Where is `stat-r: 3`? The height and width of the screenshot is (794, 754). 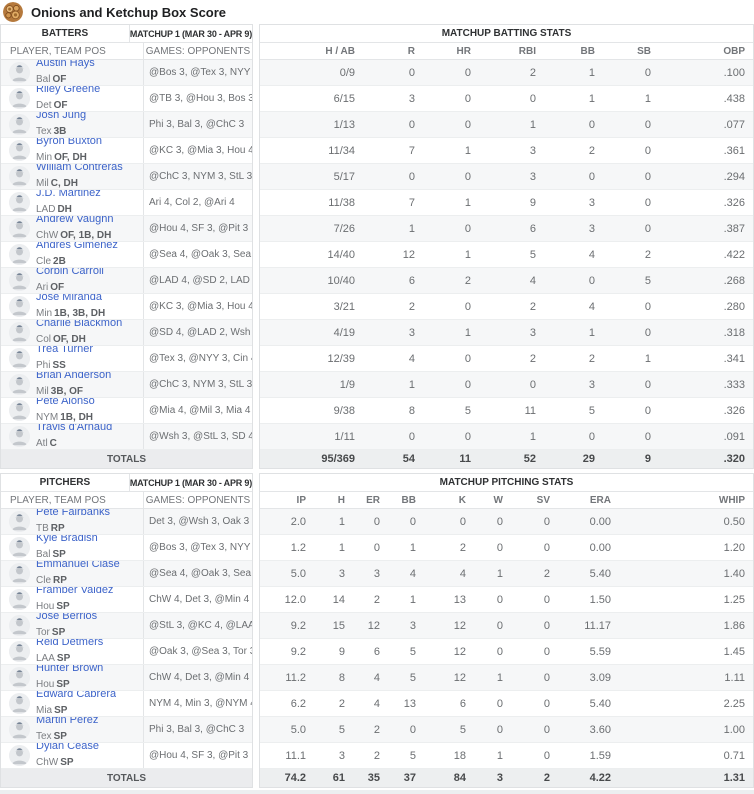
stat-r: 3 is located at coordinates (411, 98).